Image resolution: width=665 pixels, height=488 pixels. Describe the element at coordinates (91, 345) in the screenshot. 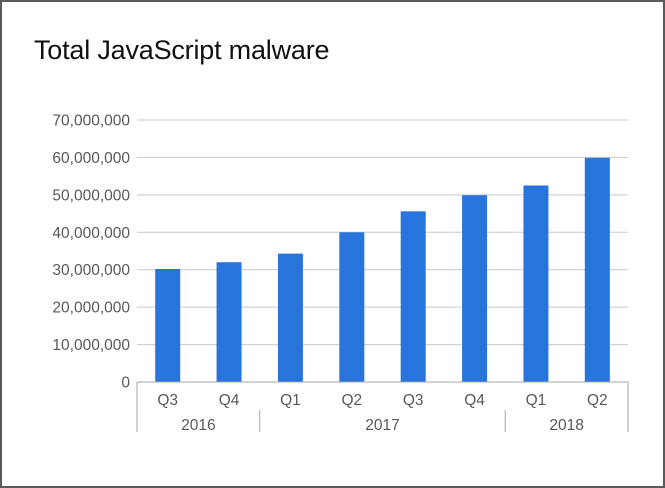

I see `y-tick-label: 10,000,000` at that location.